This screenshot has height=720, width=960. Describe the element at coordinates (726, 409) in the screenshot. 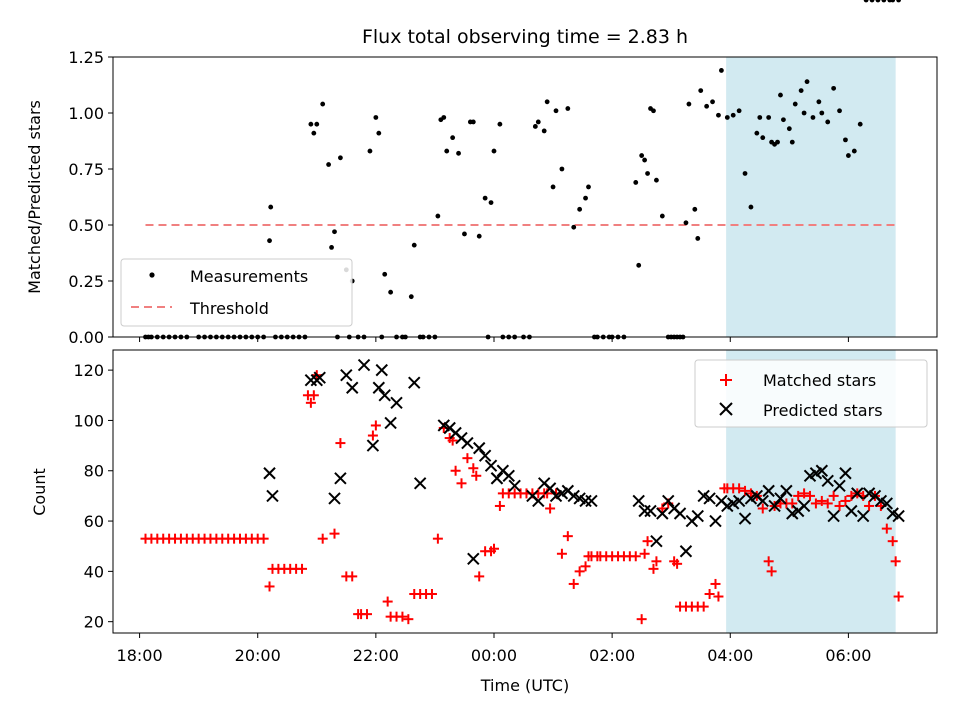

I see `legend-predicted-marker` at that location.